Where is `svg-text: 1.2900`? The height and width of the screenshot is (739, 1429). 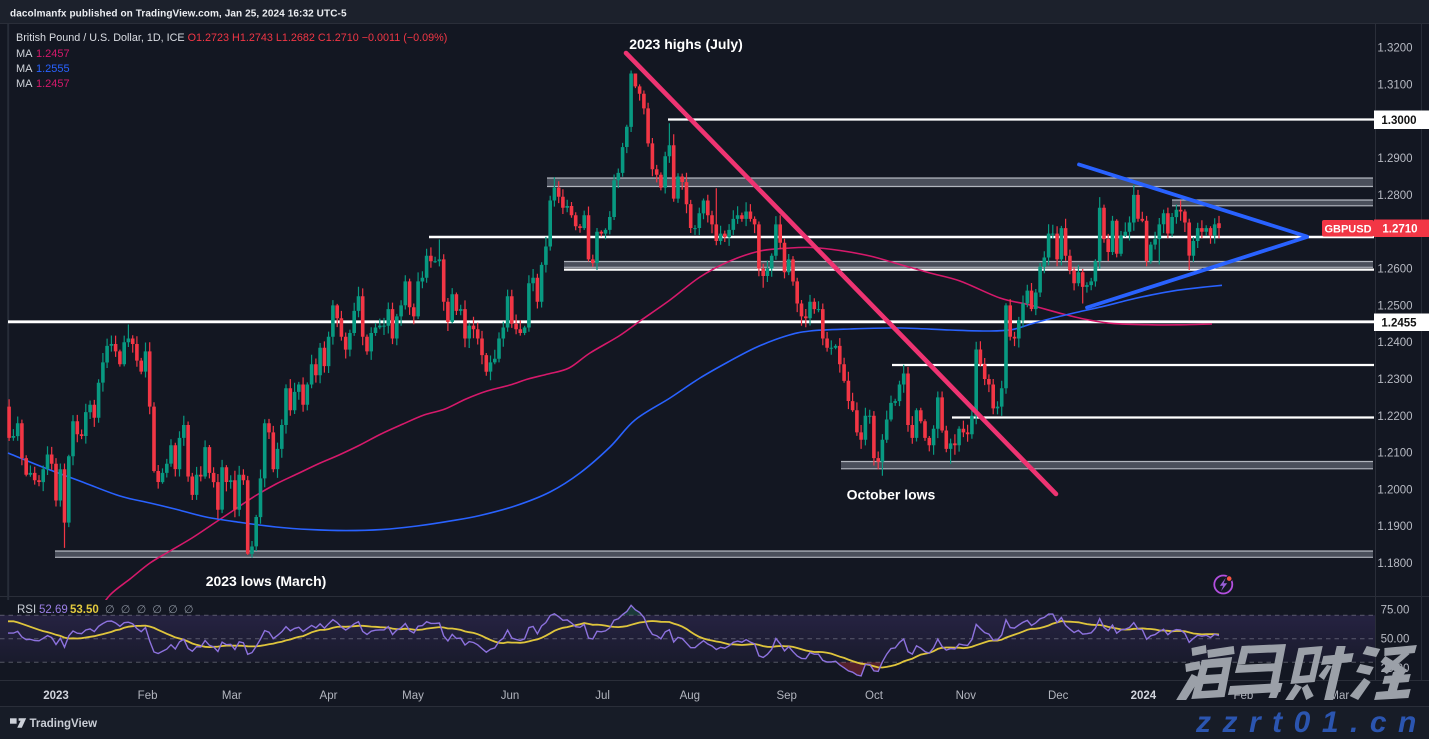 svg-text: 1.2900 is located at coordinates (1394, 159).